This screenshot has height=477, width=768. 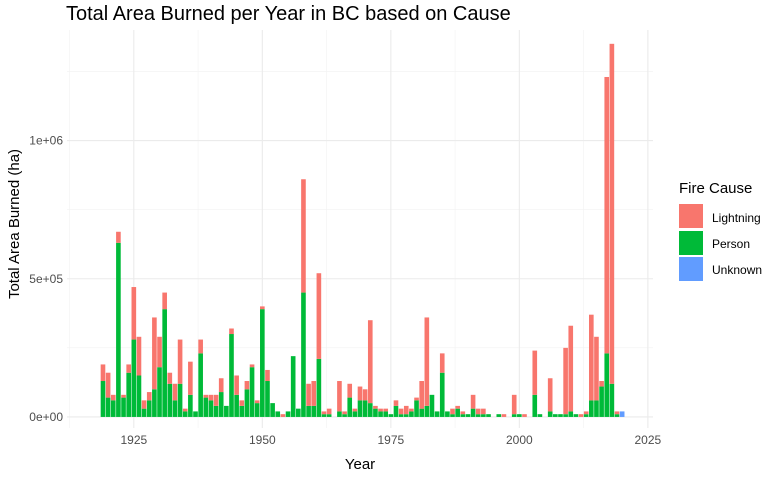 What do you see at coordinates (715, 188) in the screenshot?
I see `legend-title: Fire Cause` at bounding box center [715, 188].